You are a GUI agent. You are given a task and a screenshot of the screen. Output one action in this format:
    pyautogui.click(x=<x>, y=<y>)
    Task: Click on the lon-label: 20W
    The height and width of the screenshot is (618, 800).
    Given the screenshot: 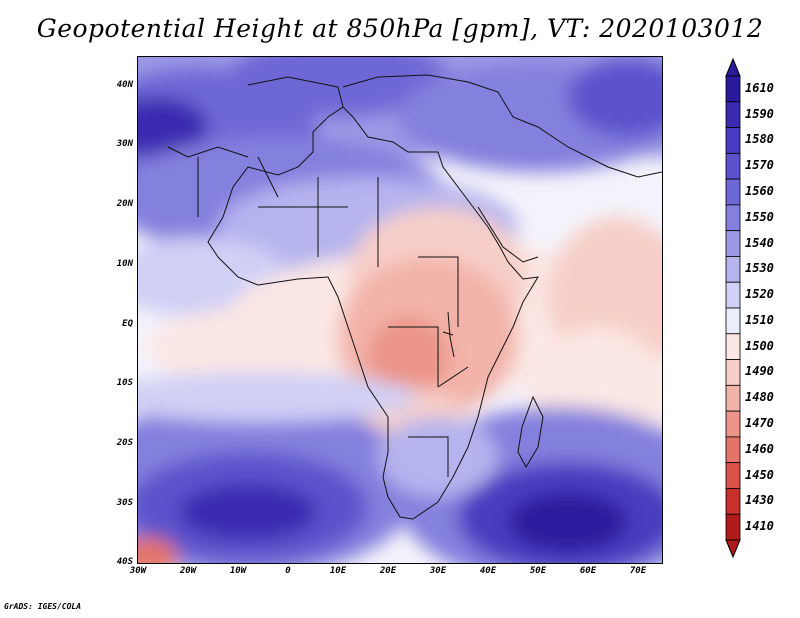 What is the action you would take?
    pyautogui.click(x=188, y=571)
    